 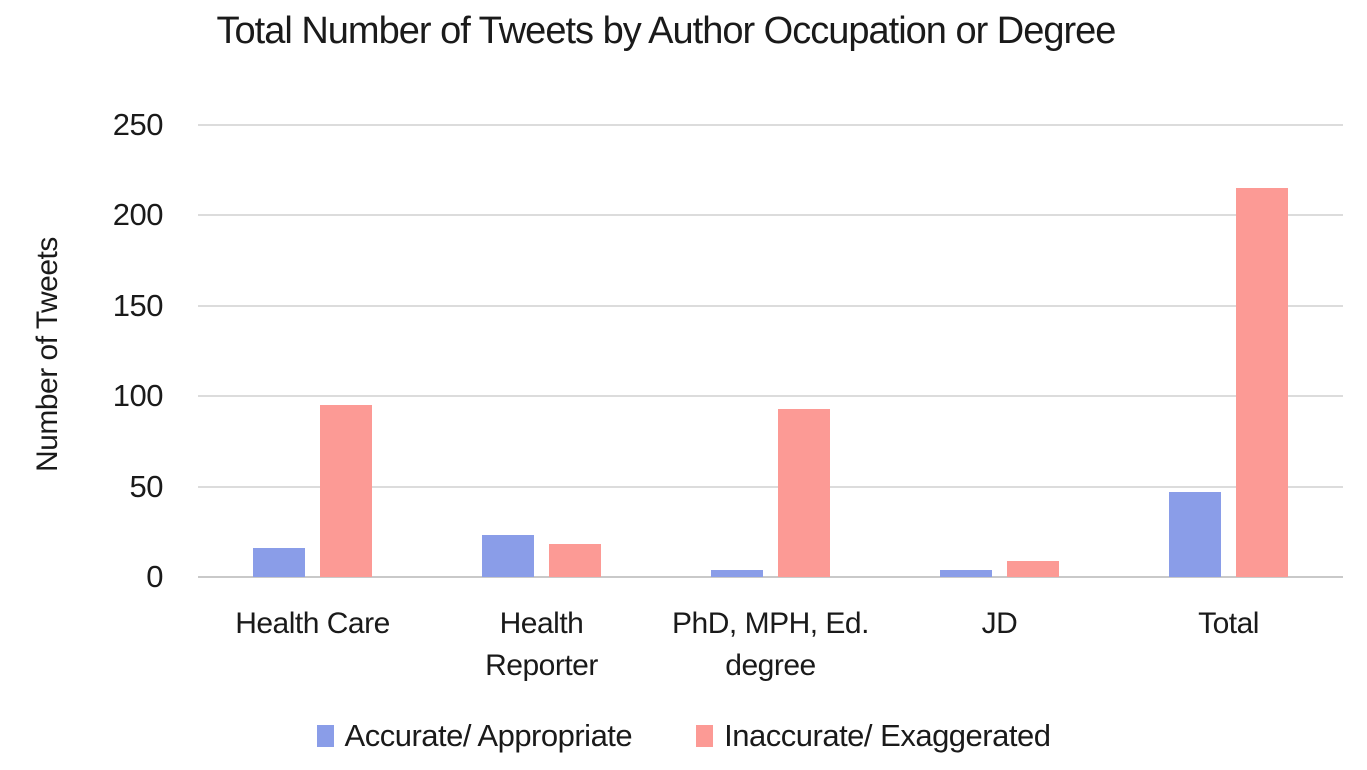 I want to click on x-axis-category-label-line: degree, so click(x=770, y=665).